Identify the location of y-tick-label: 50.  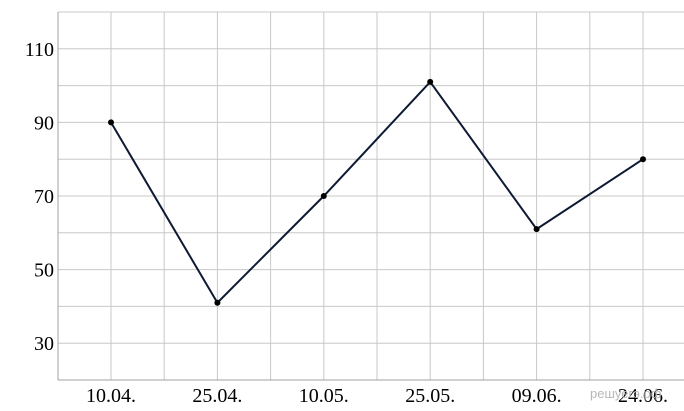
(44, 271).